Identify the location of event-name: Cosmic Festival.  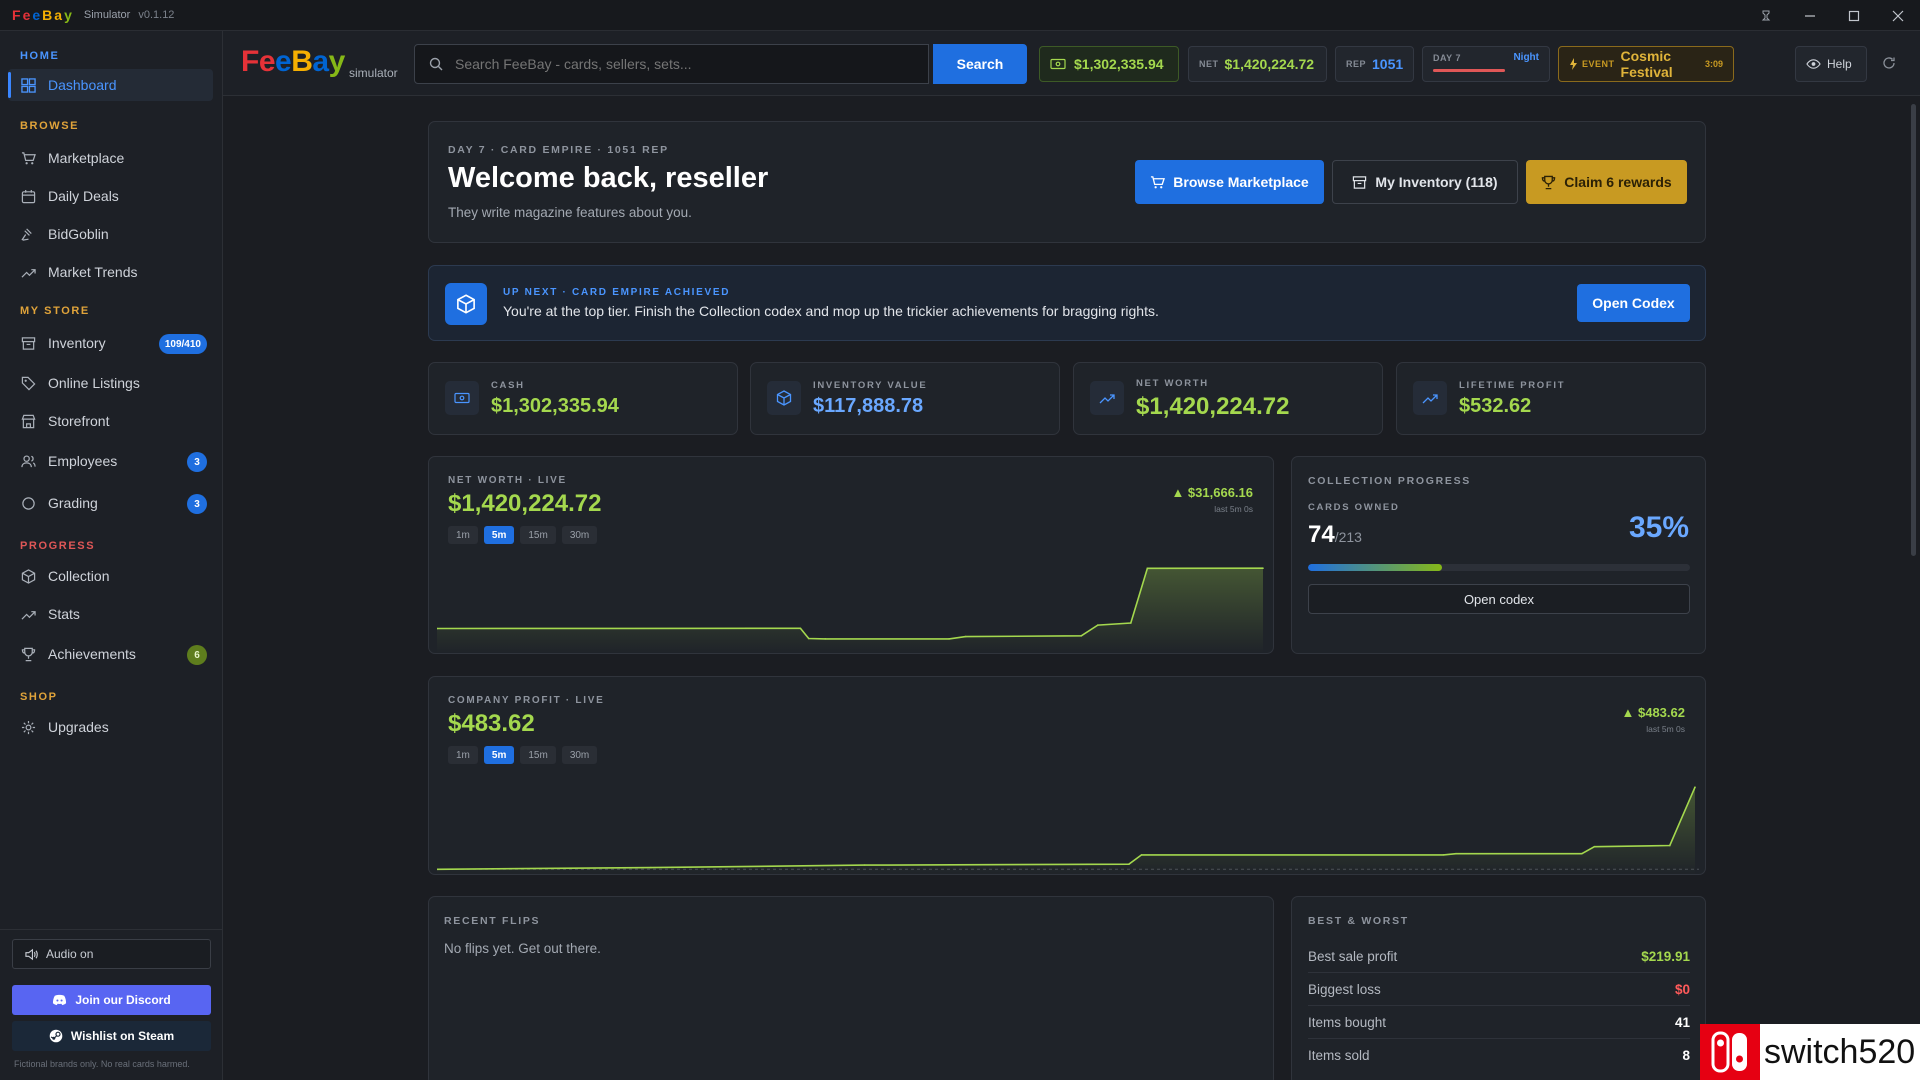
(1646, 64).